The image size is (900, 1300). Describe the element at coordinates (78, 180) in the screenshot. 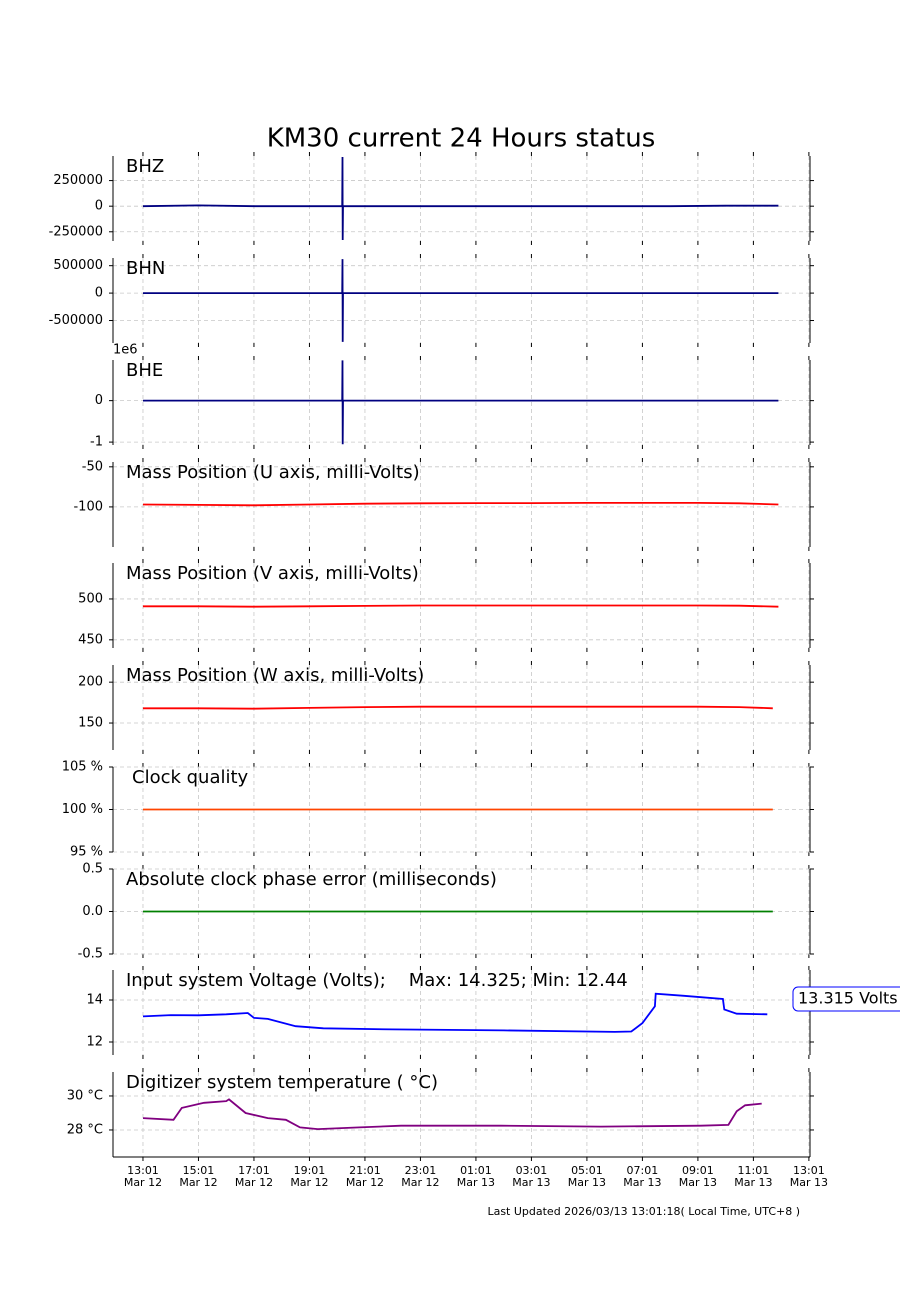

I see `y-tick-label: 250000` at that location.